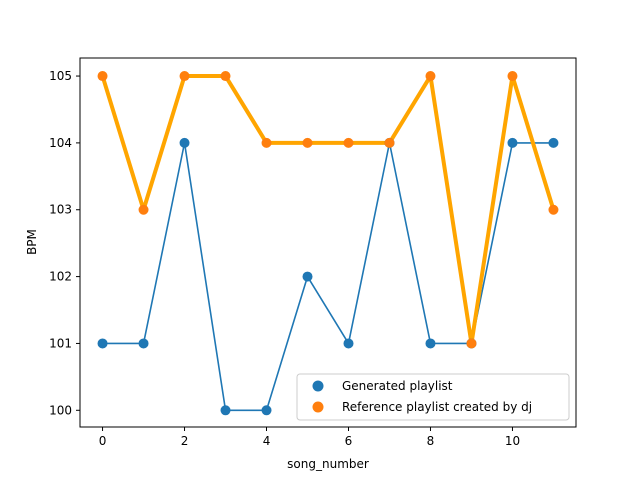  I want to click on y-tick-label: 103, so click(60, 210).